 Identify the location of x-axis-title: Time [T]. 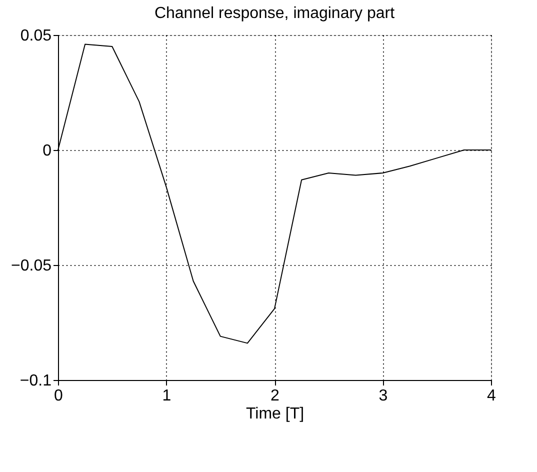
(275, 414).